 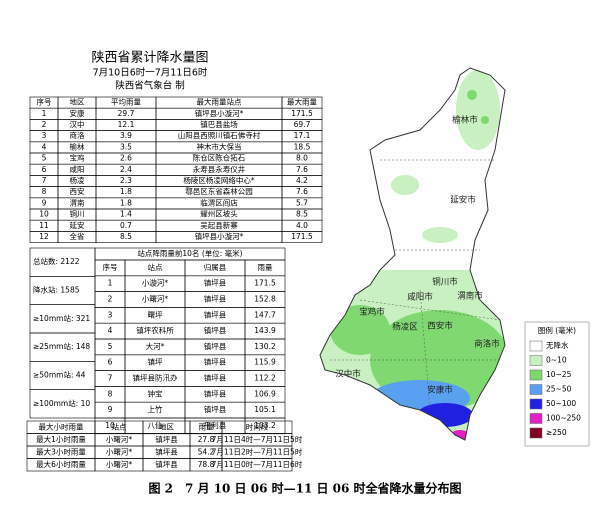 I want to click on legend-label: ≥250, so click(x=556, y=432).